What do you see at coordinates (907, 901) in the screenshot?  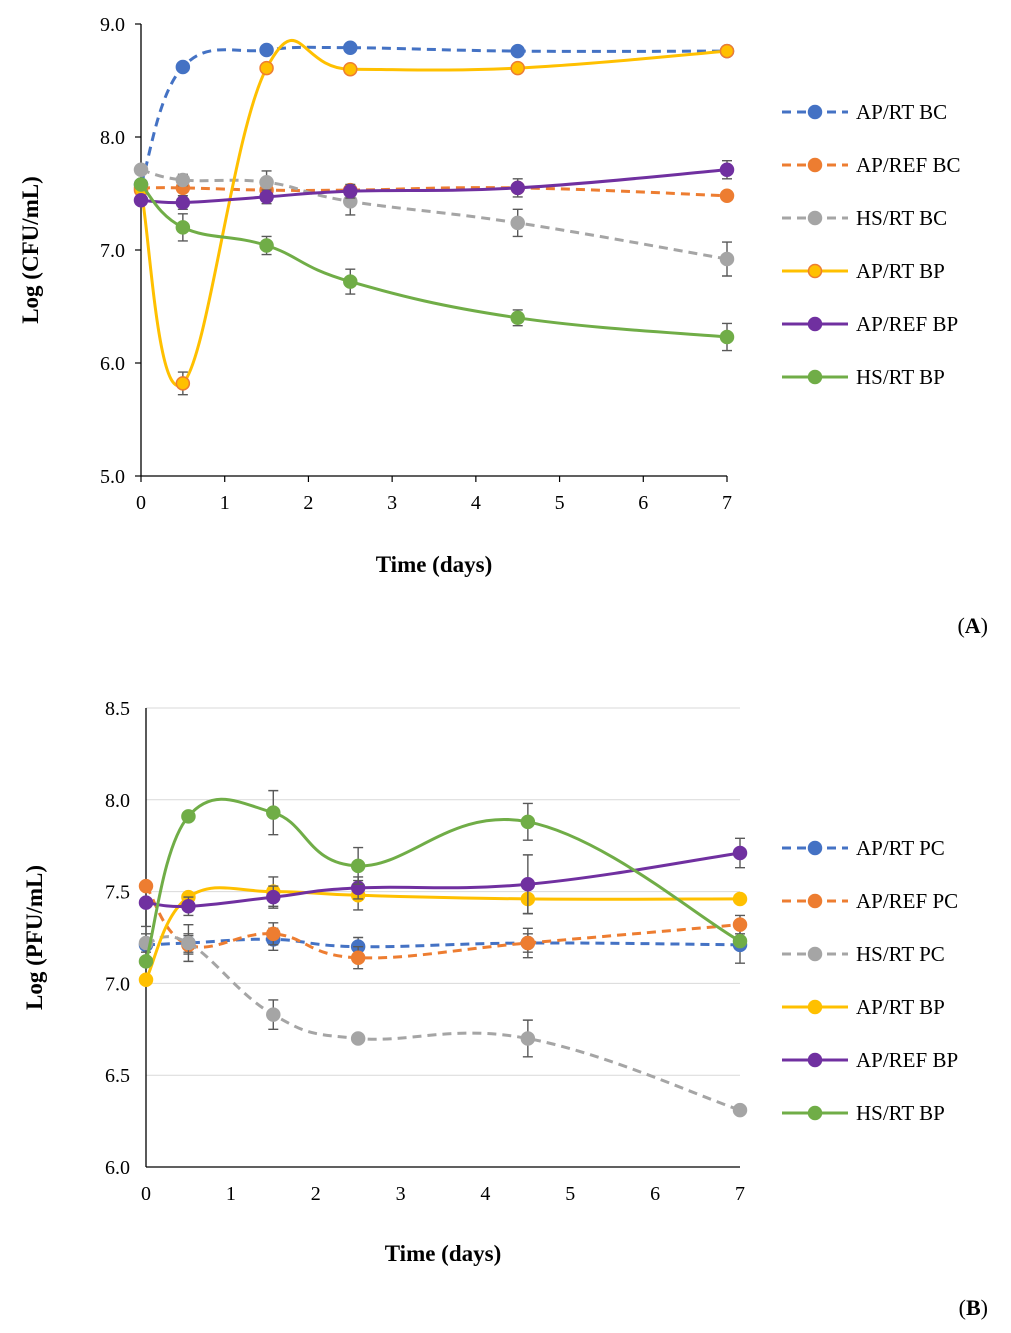 I see `legend-label: AP/REF PC` at bounding box center [907, 901].